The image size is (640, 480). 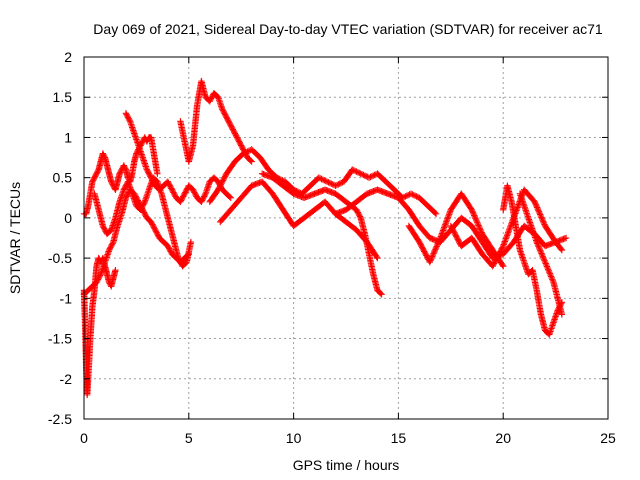 I want to click on y-tick-label: -1.5, so click(x=60, y=339).